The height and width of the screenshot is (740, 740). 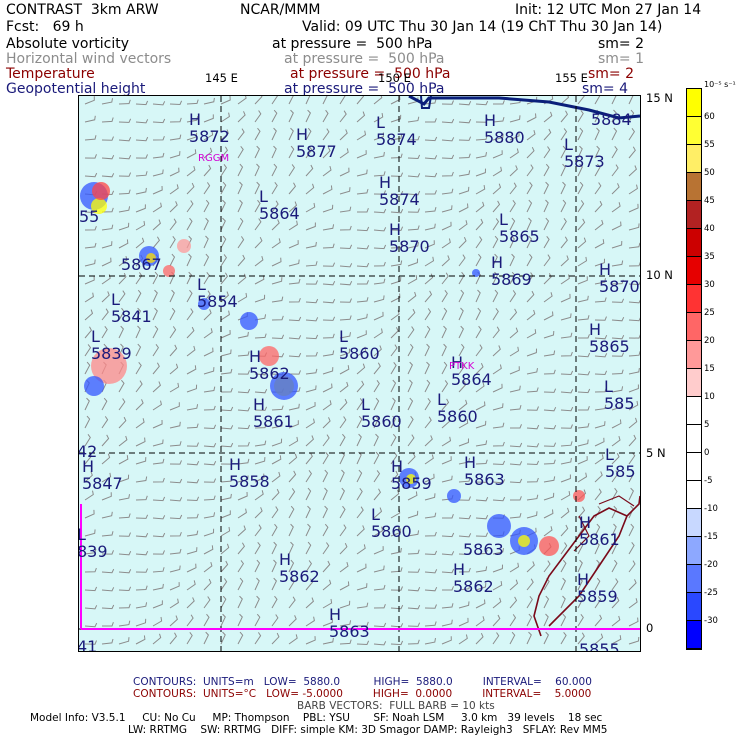 What do you see at coordinates (89, 59) in the screenshot?
I see `field-name: Horizontal wind vectors` at bounding box center [89, 59].